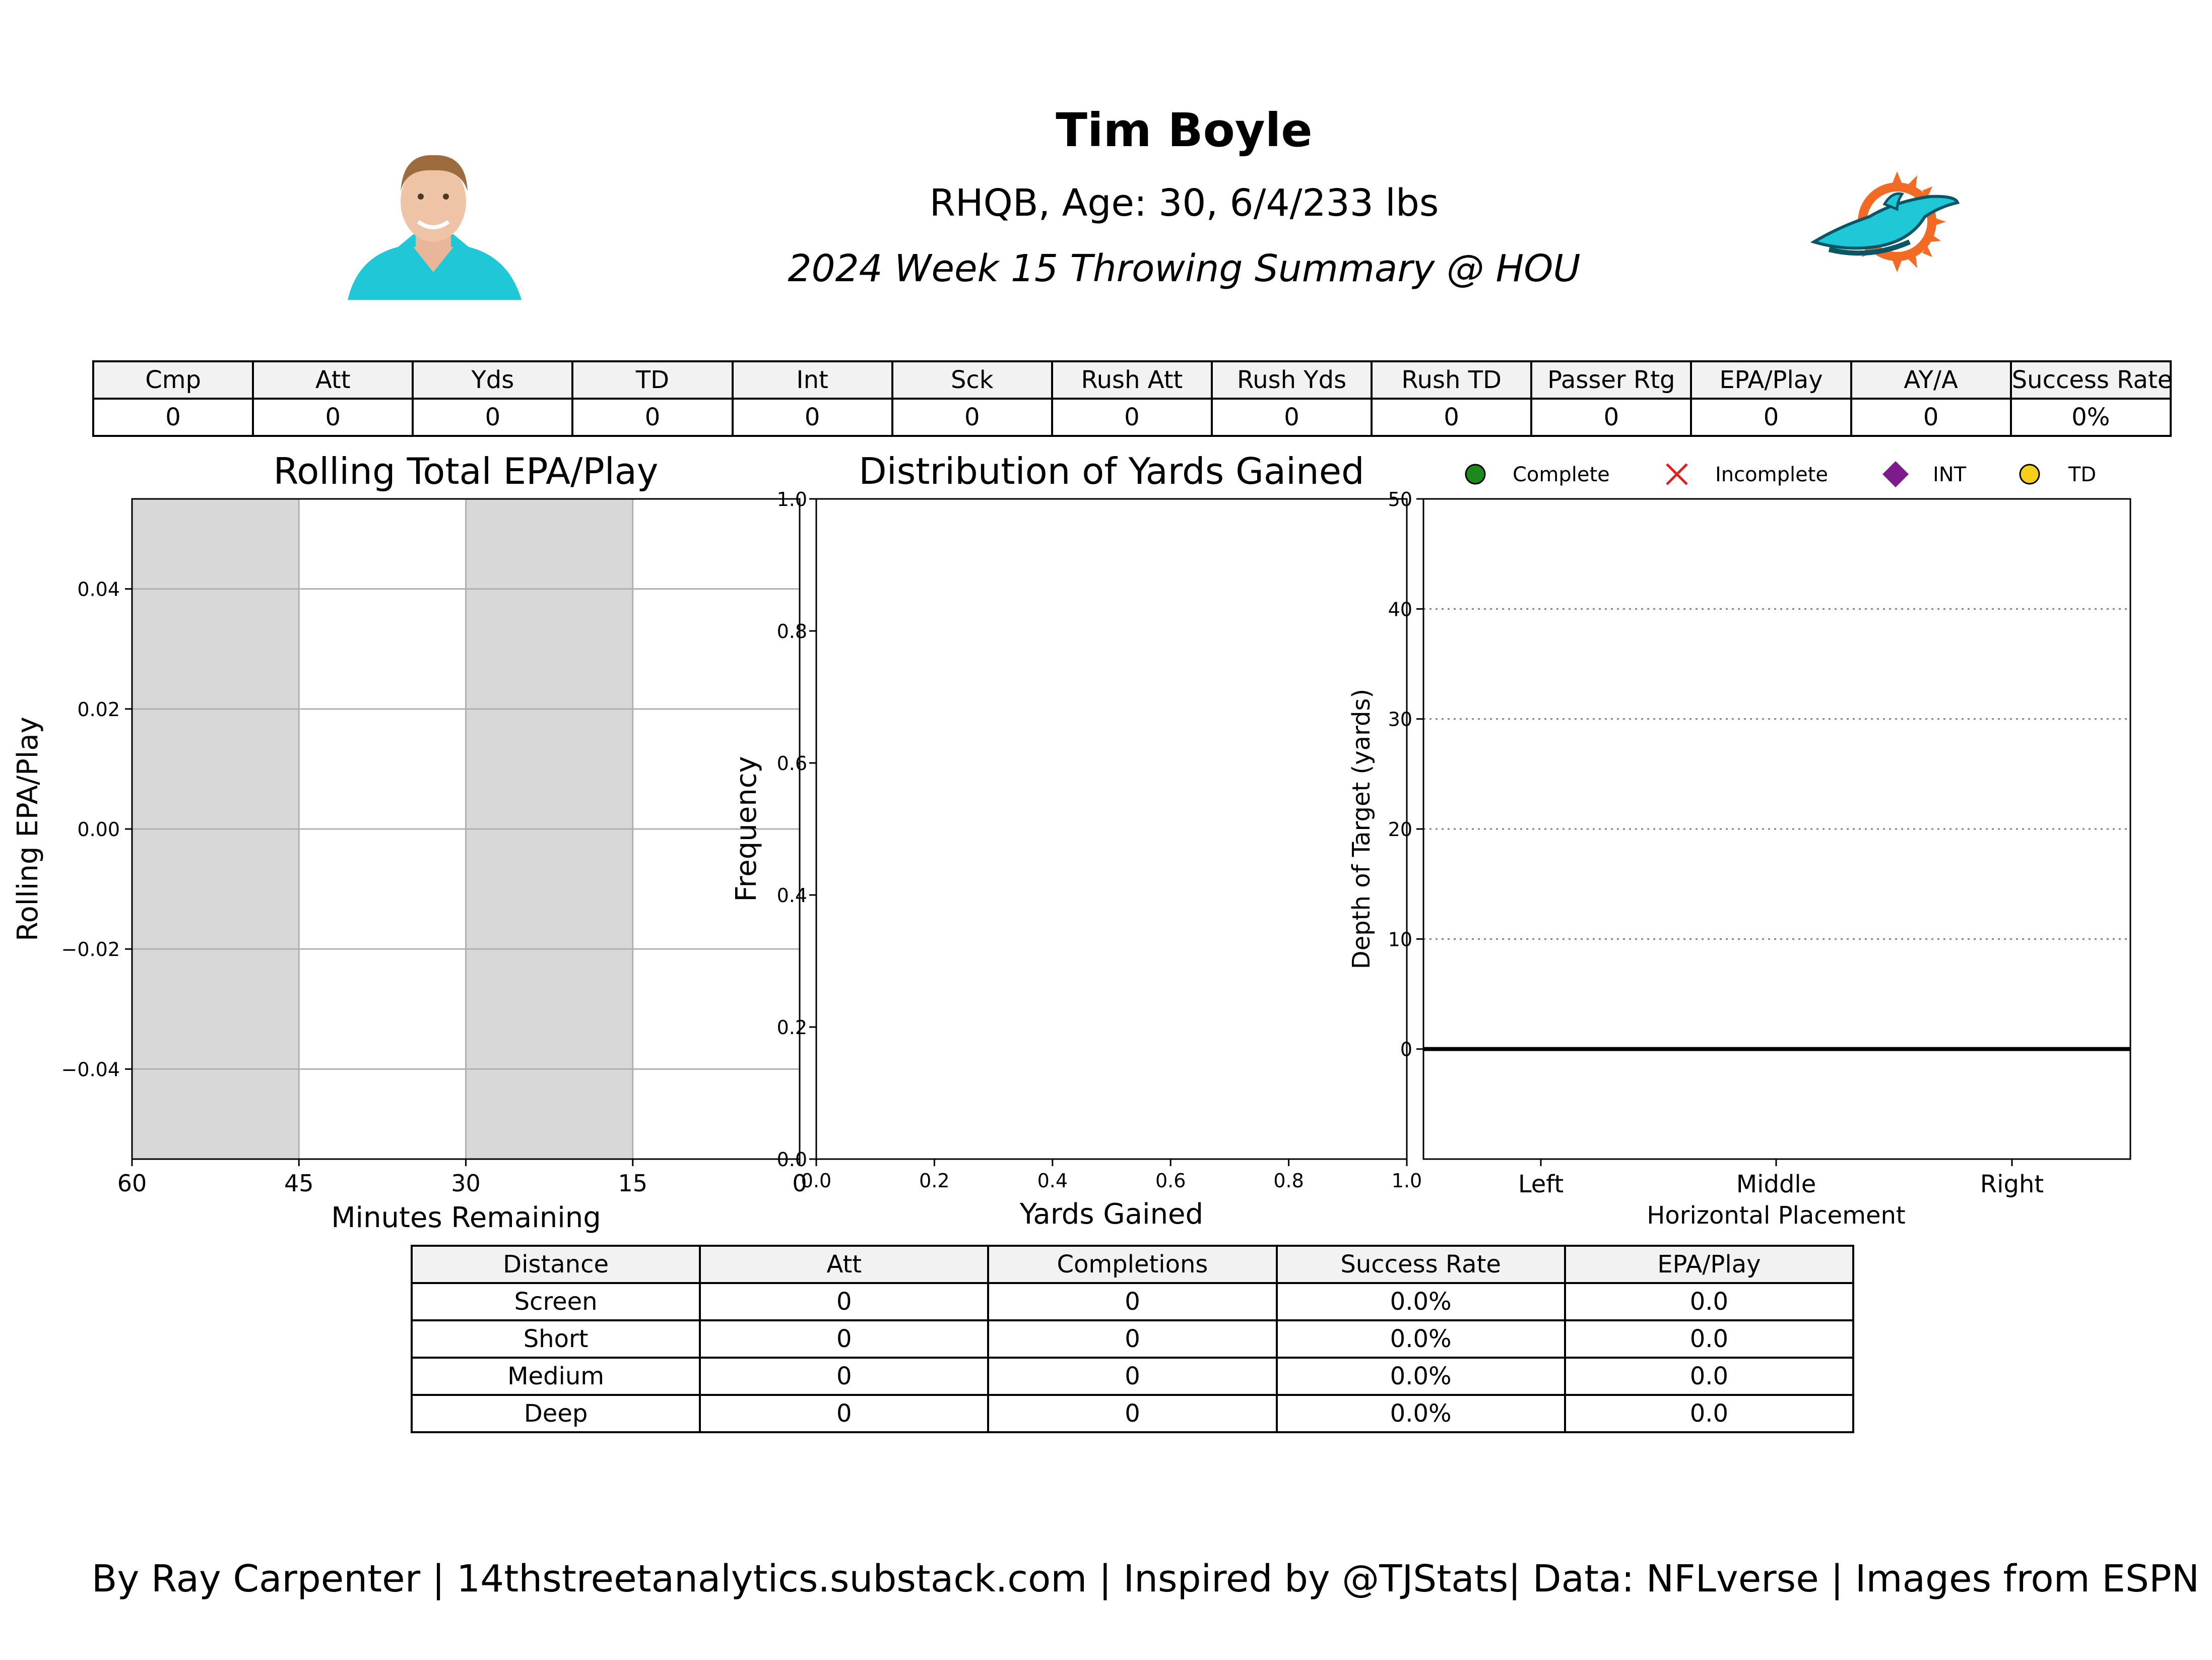  I want to click on x-tick-label: 45, so click(299, 1183).